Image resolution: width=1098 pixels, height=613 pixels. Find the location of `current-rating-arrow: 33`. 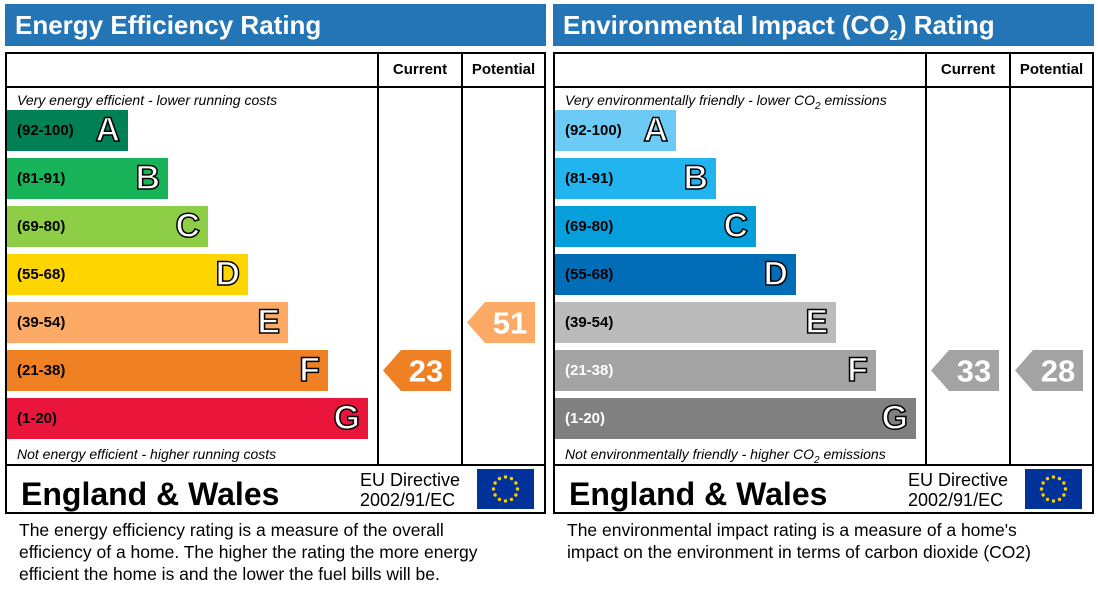

current-rating-arrow: 33 is located at coordinates (965, 370).